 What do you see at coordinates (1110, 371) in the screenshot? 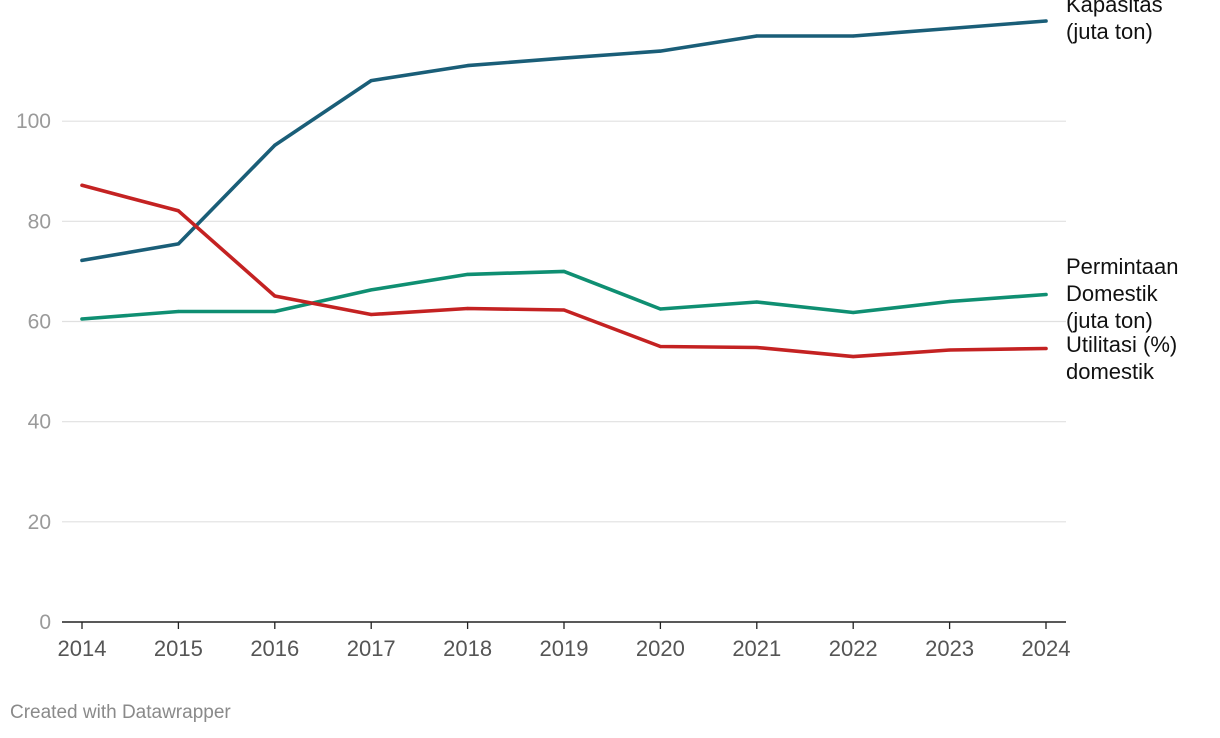
I see `series-label-line: domestik` at bounding box center [1110, 371].